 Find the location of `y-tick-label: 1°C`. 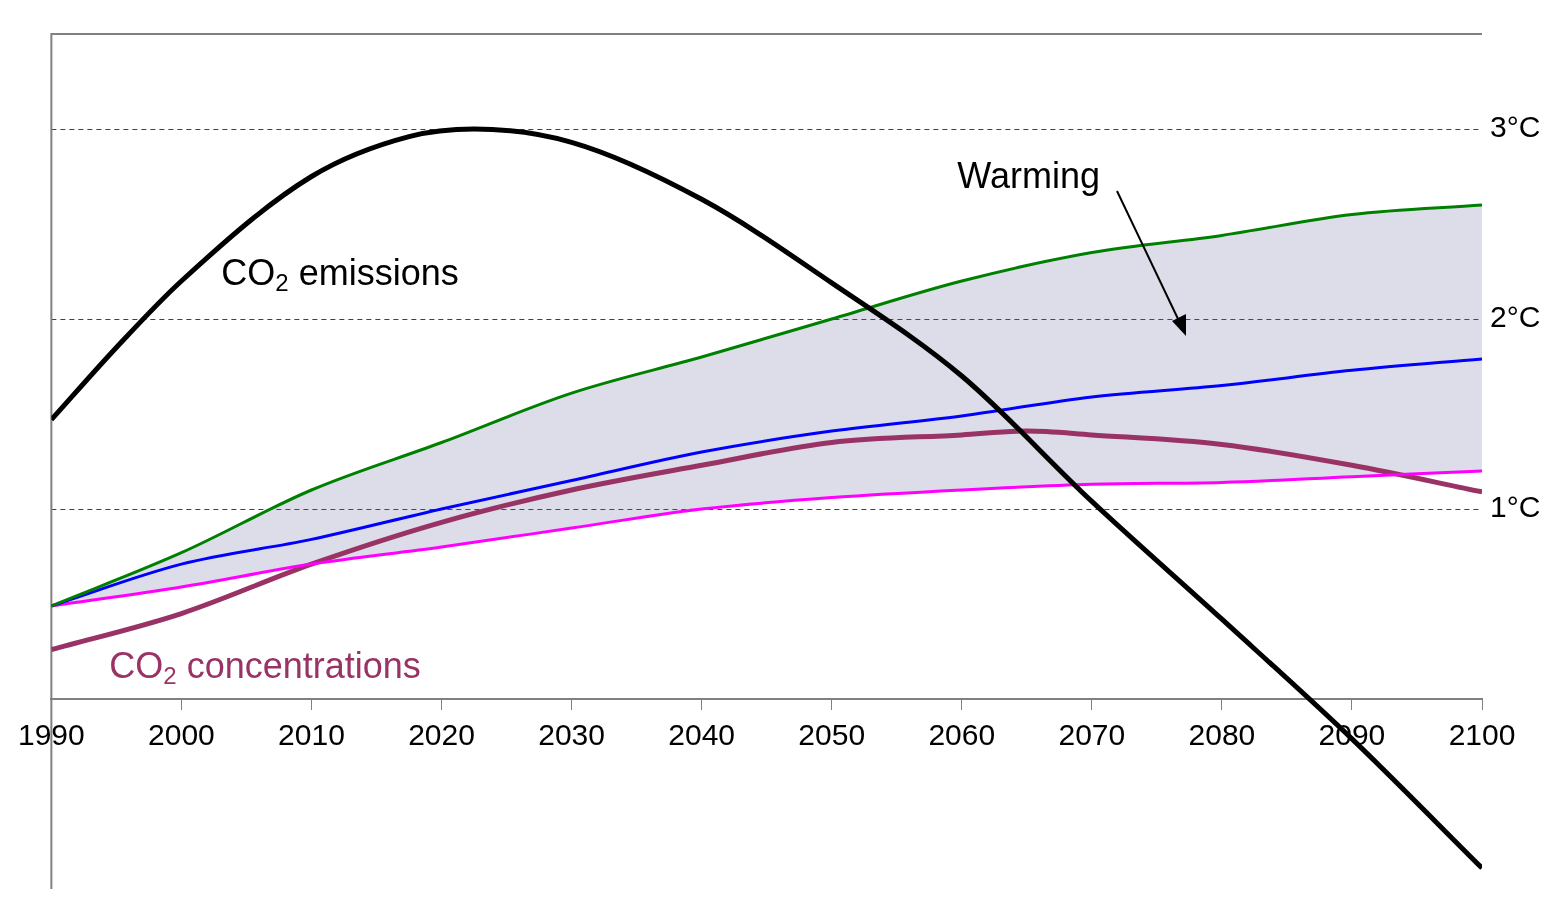

y-tick-label: 1°C is located at coordinates (1515, 507).